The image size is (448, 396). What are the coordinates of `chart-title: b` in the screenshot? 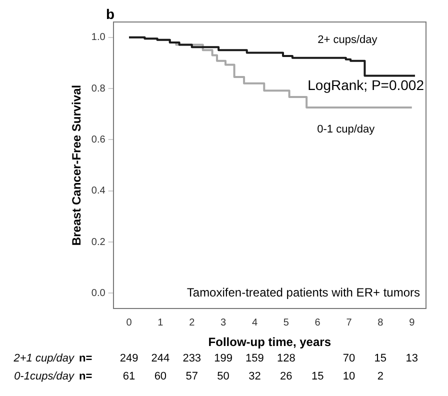 It's located at (110, 14).